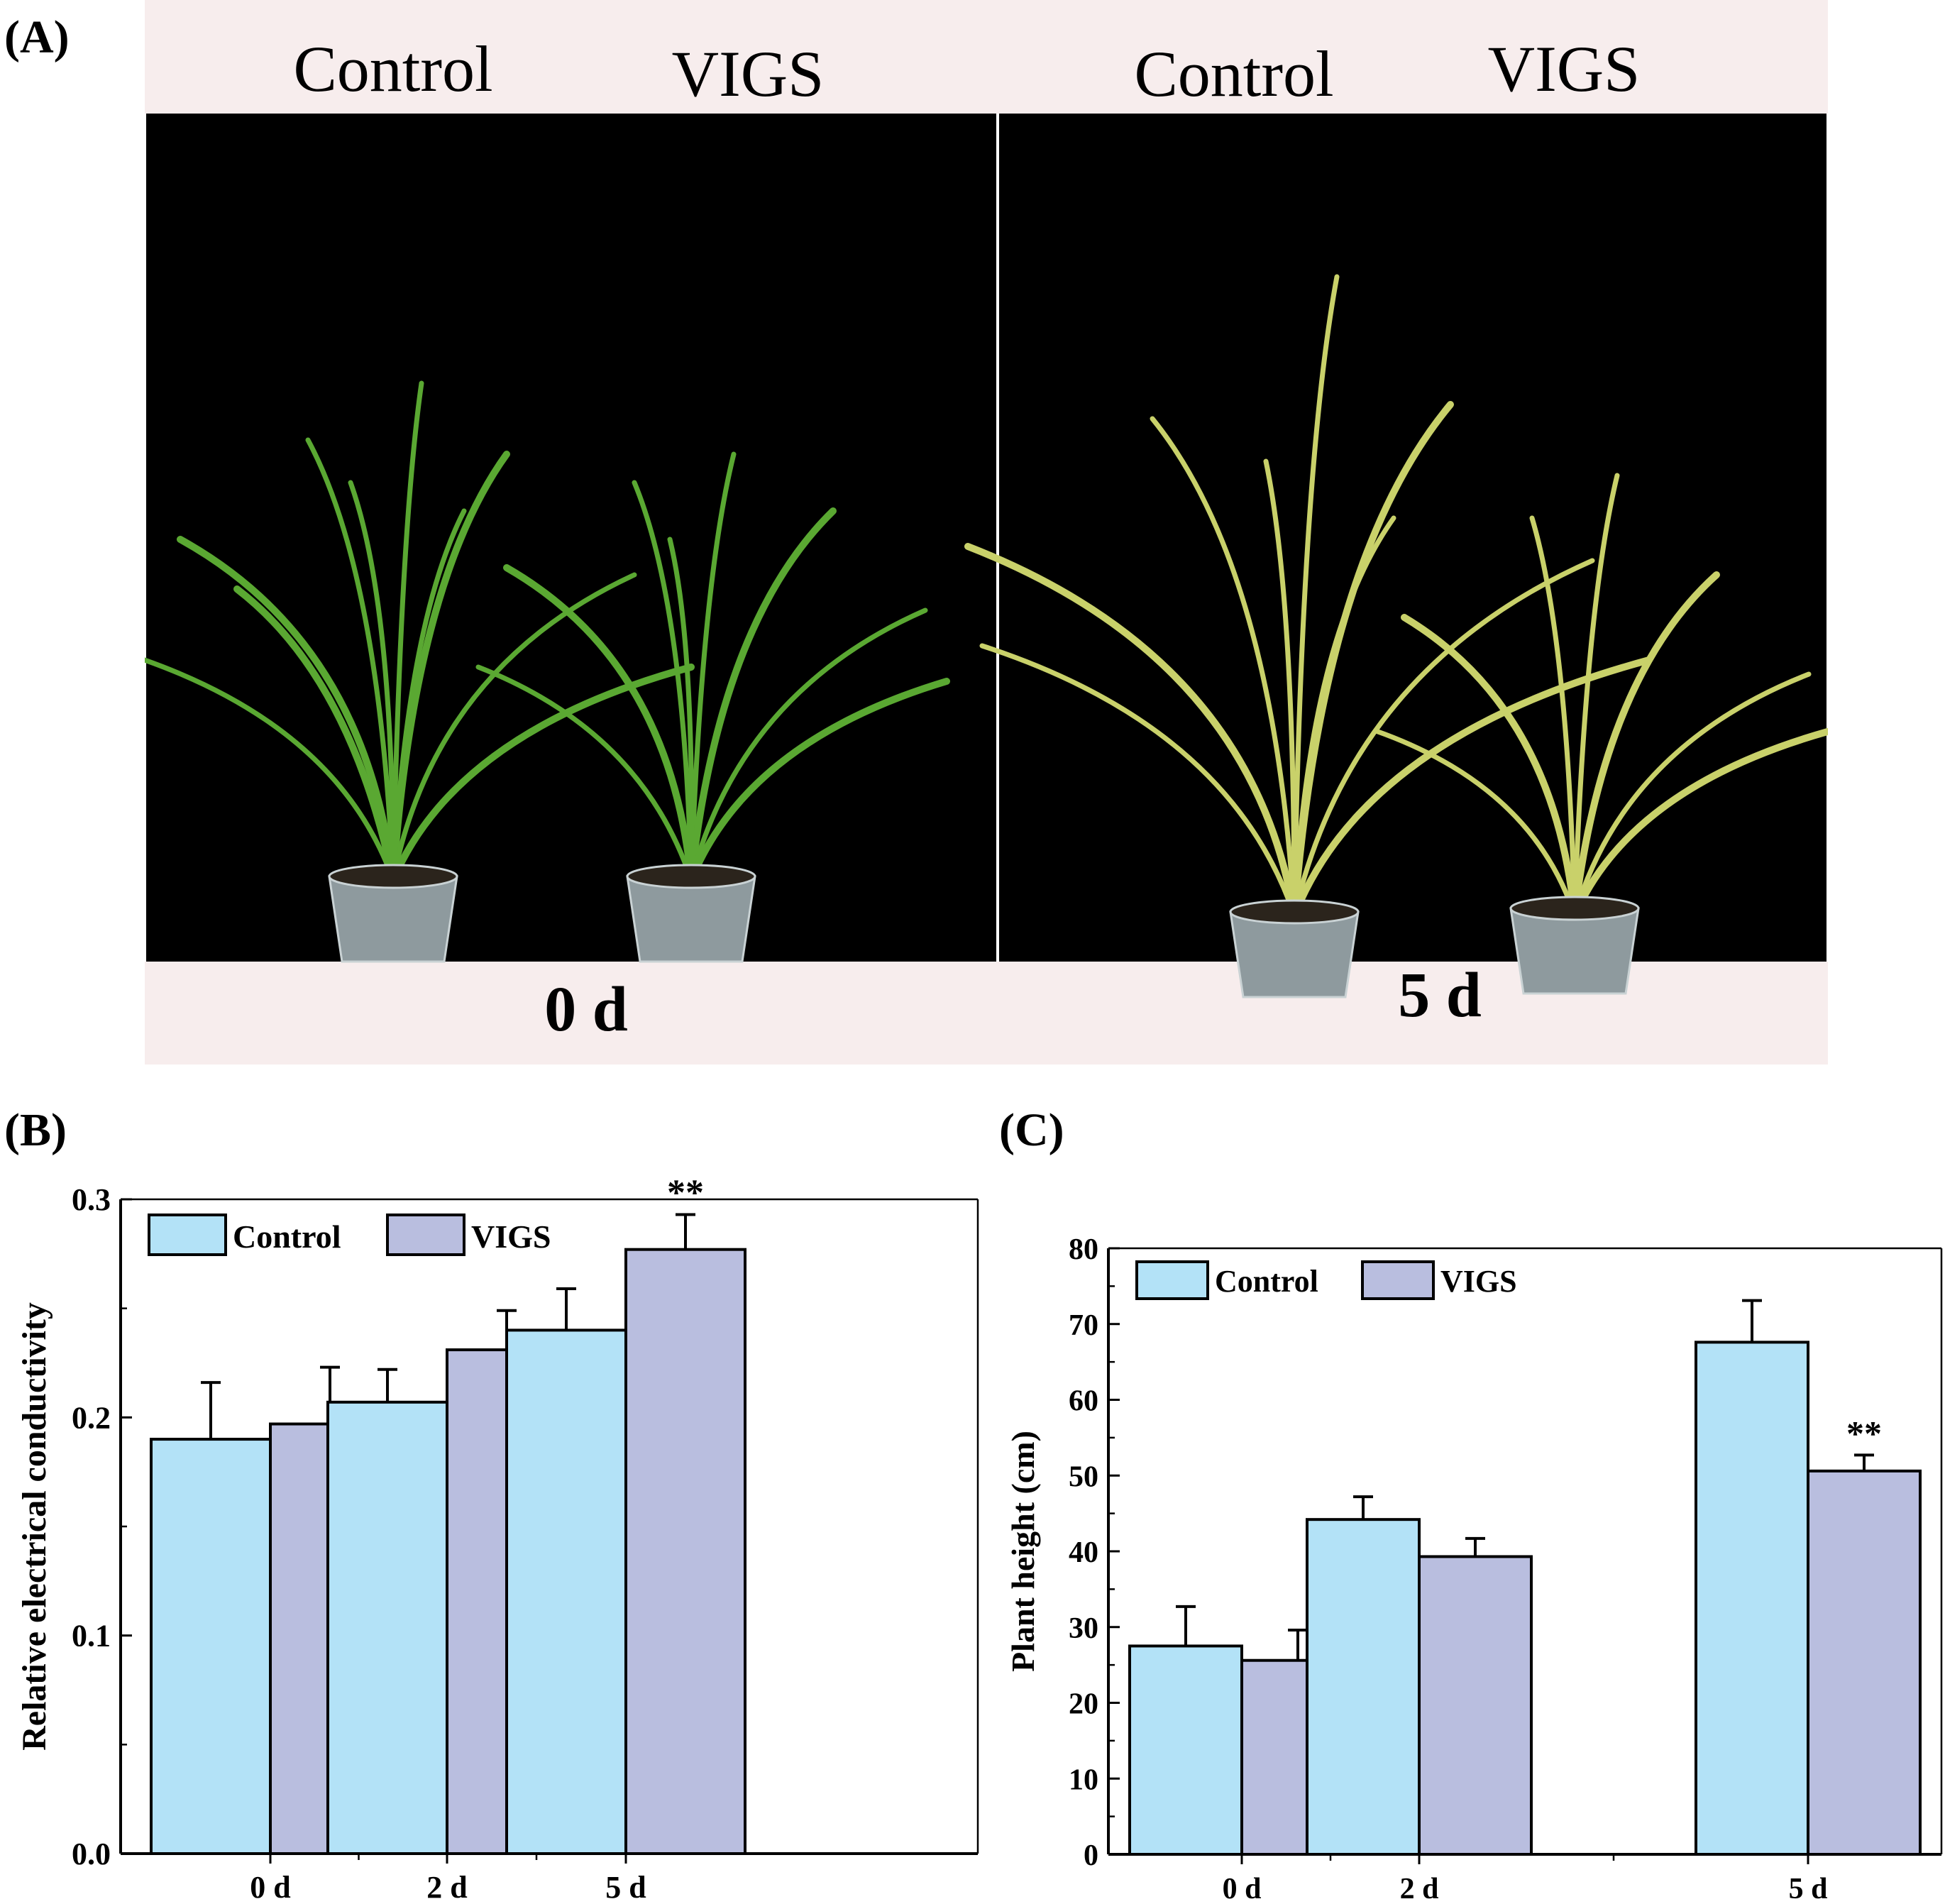 The width and height of the screenshot is (1945, 1904). What do you see at coordinates (37, 37) in the screenshot?
I see `panel-label-a: (A)` at bounding box center [37, 37].